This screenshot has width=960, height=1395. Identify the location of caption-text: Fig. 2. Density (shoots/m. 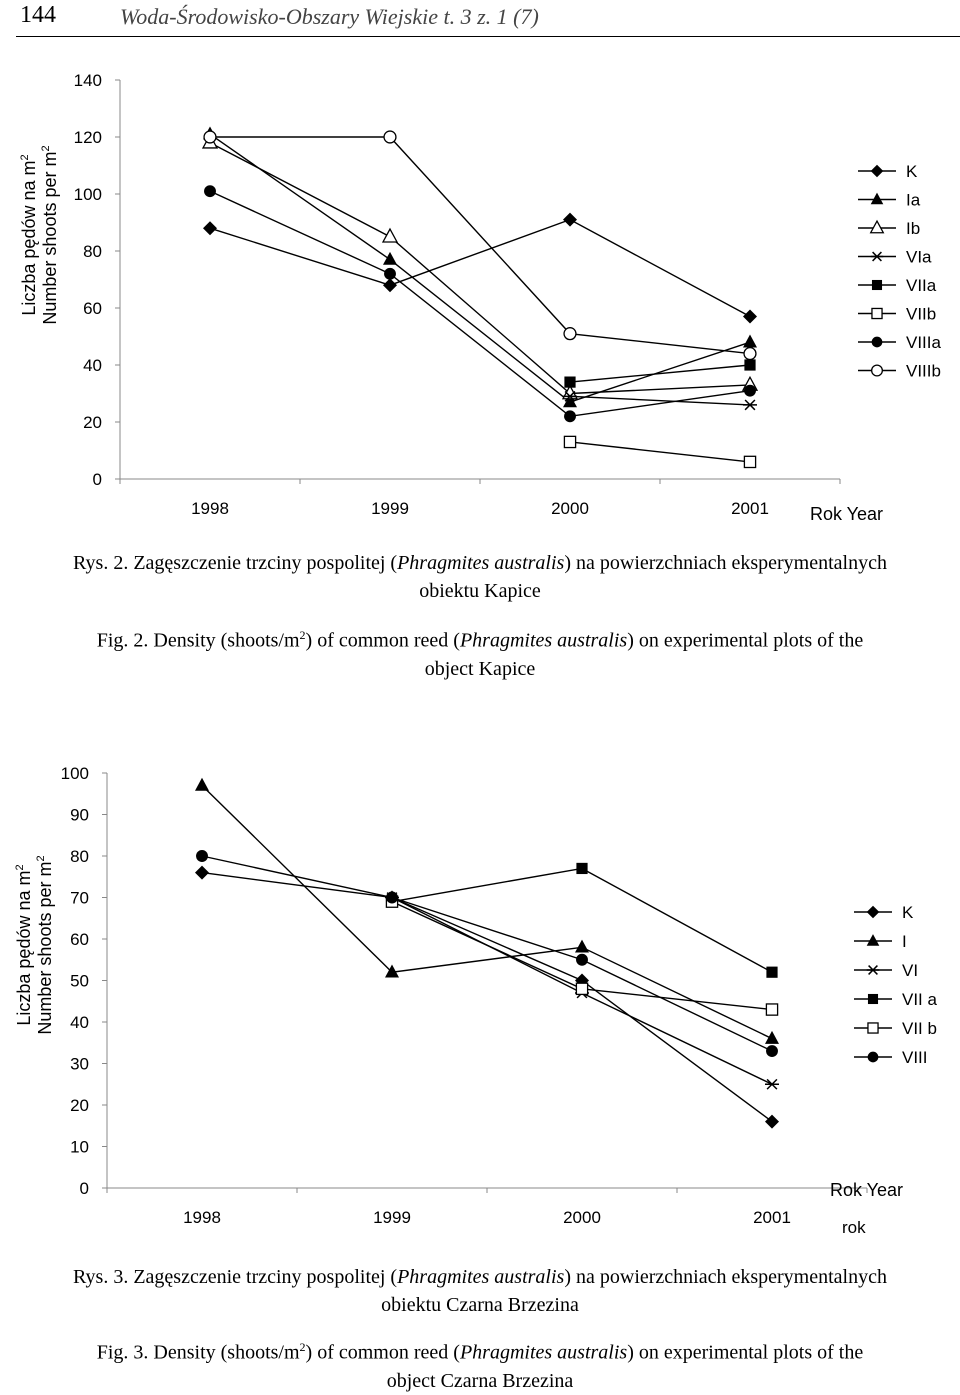
(198, 640).